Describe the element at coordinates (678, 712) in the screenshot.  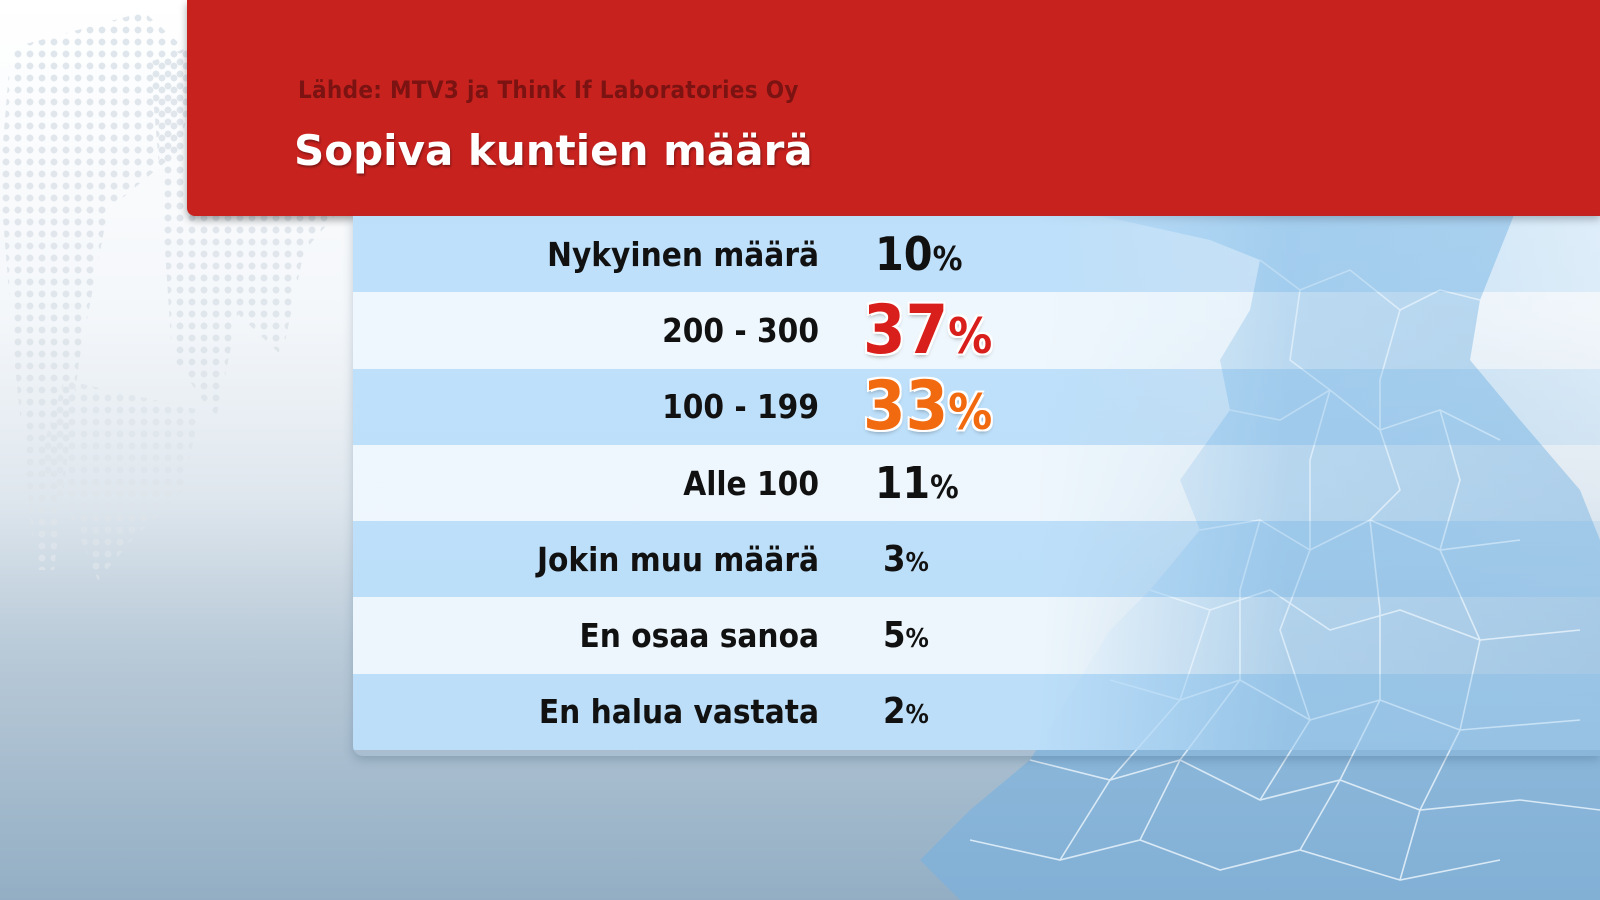
I see `row-label: En halua vastata` at that location.